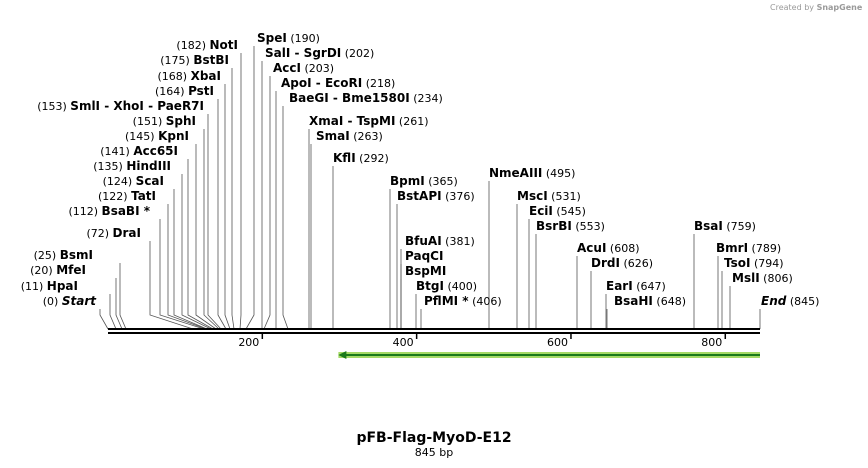 The width and height of the screenshot is (868, 468). I want to click on site-position: (263), so click(368, 136).